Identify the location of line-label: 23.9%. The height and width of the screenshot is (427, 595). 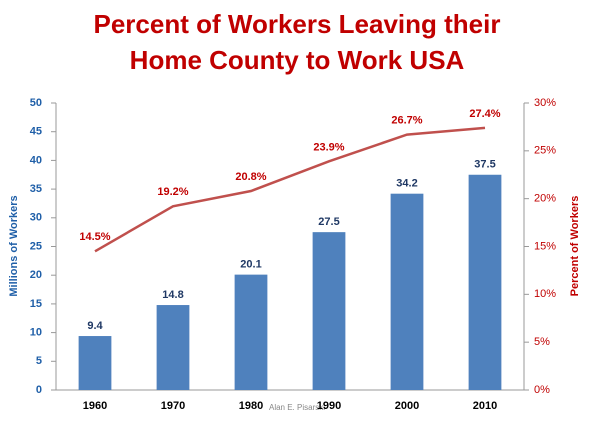
(328, 147).